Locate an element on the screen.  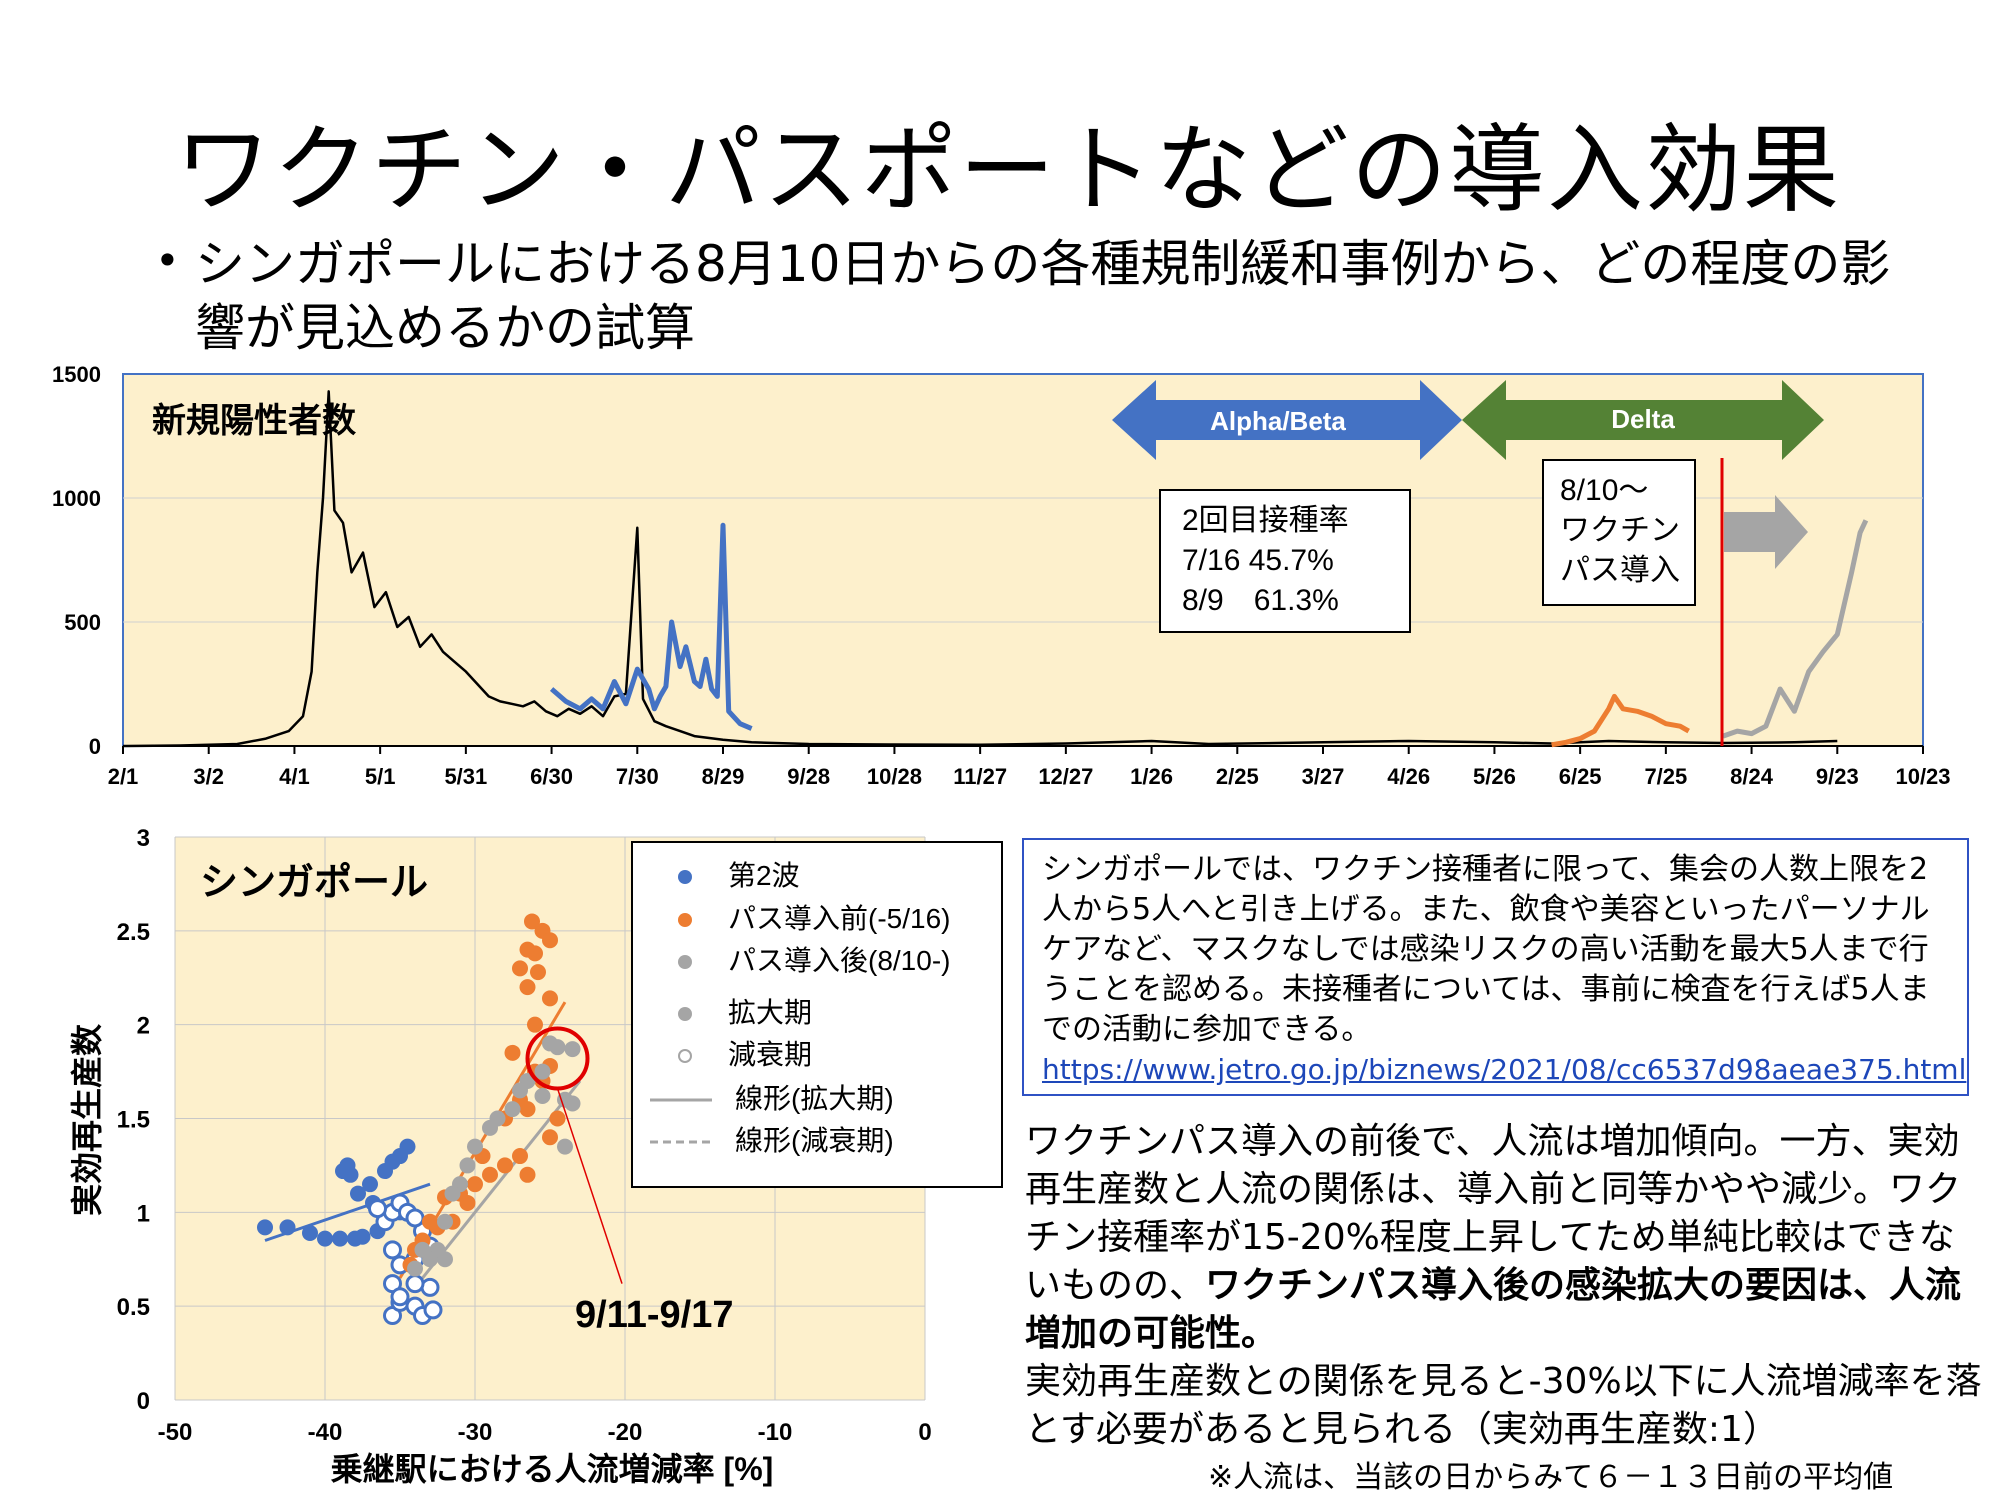
vaccination-rate-box is located at coordinates (1285, 561).